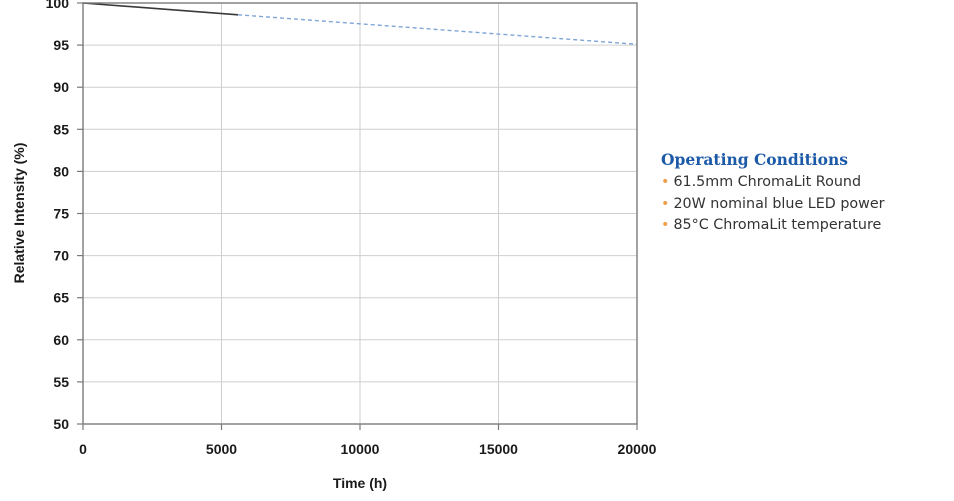 The width and height of the screenshot is (954, 501). What do you see at coordinates (19, 213) in the screenshot?
I see `y-axis-title: Relative Intensity (%)` at bounding box center [19, 213].